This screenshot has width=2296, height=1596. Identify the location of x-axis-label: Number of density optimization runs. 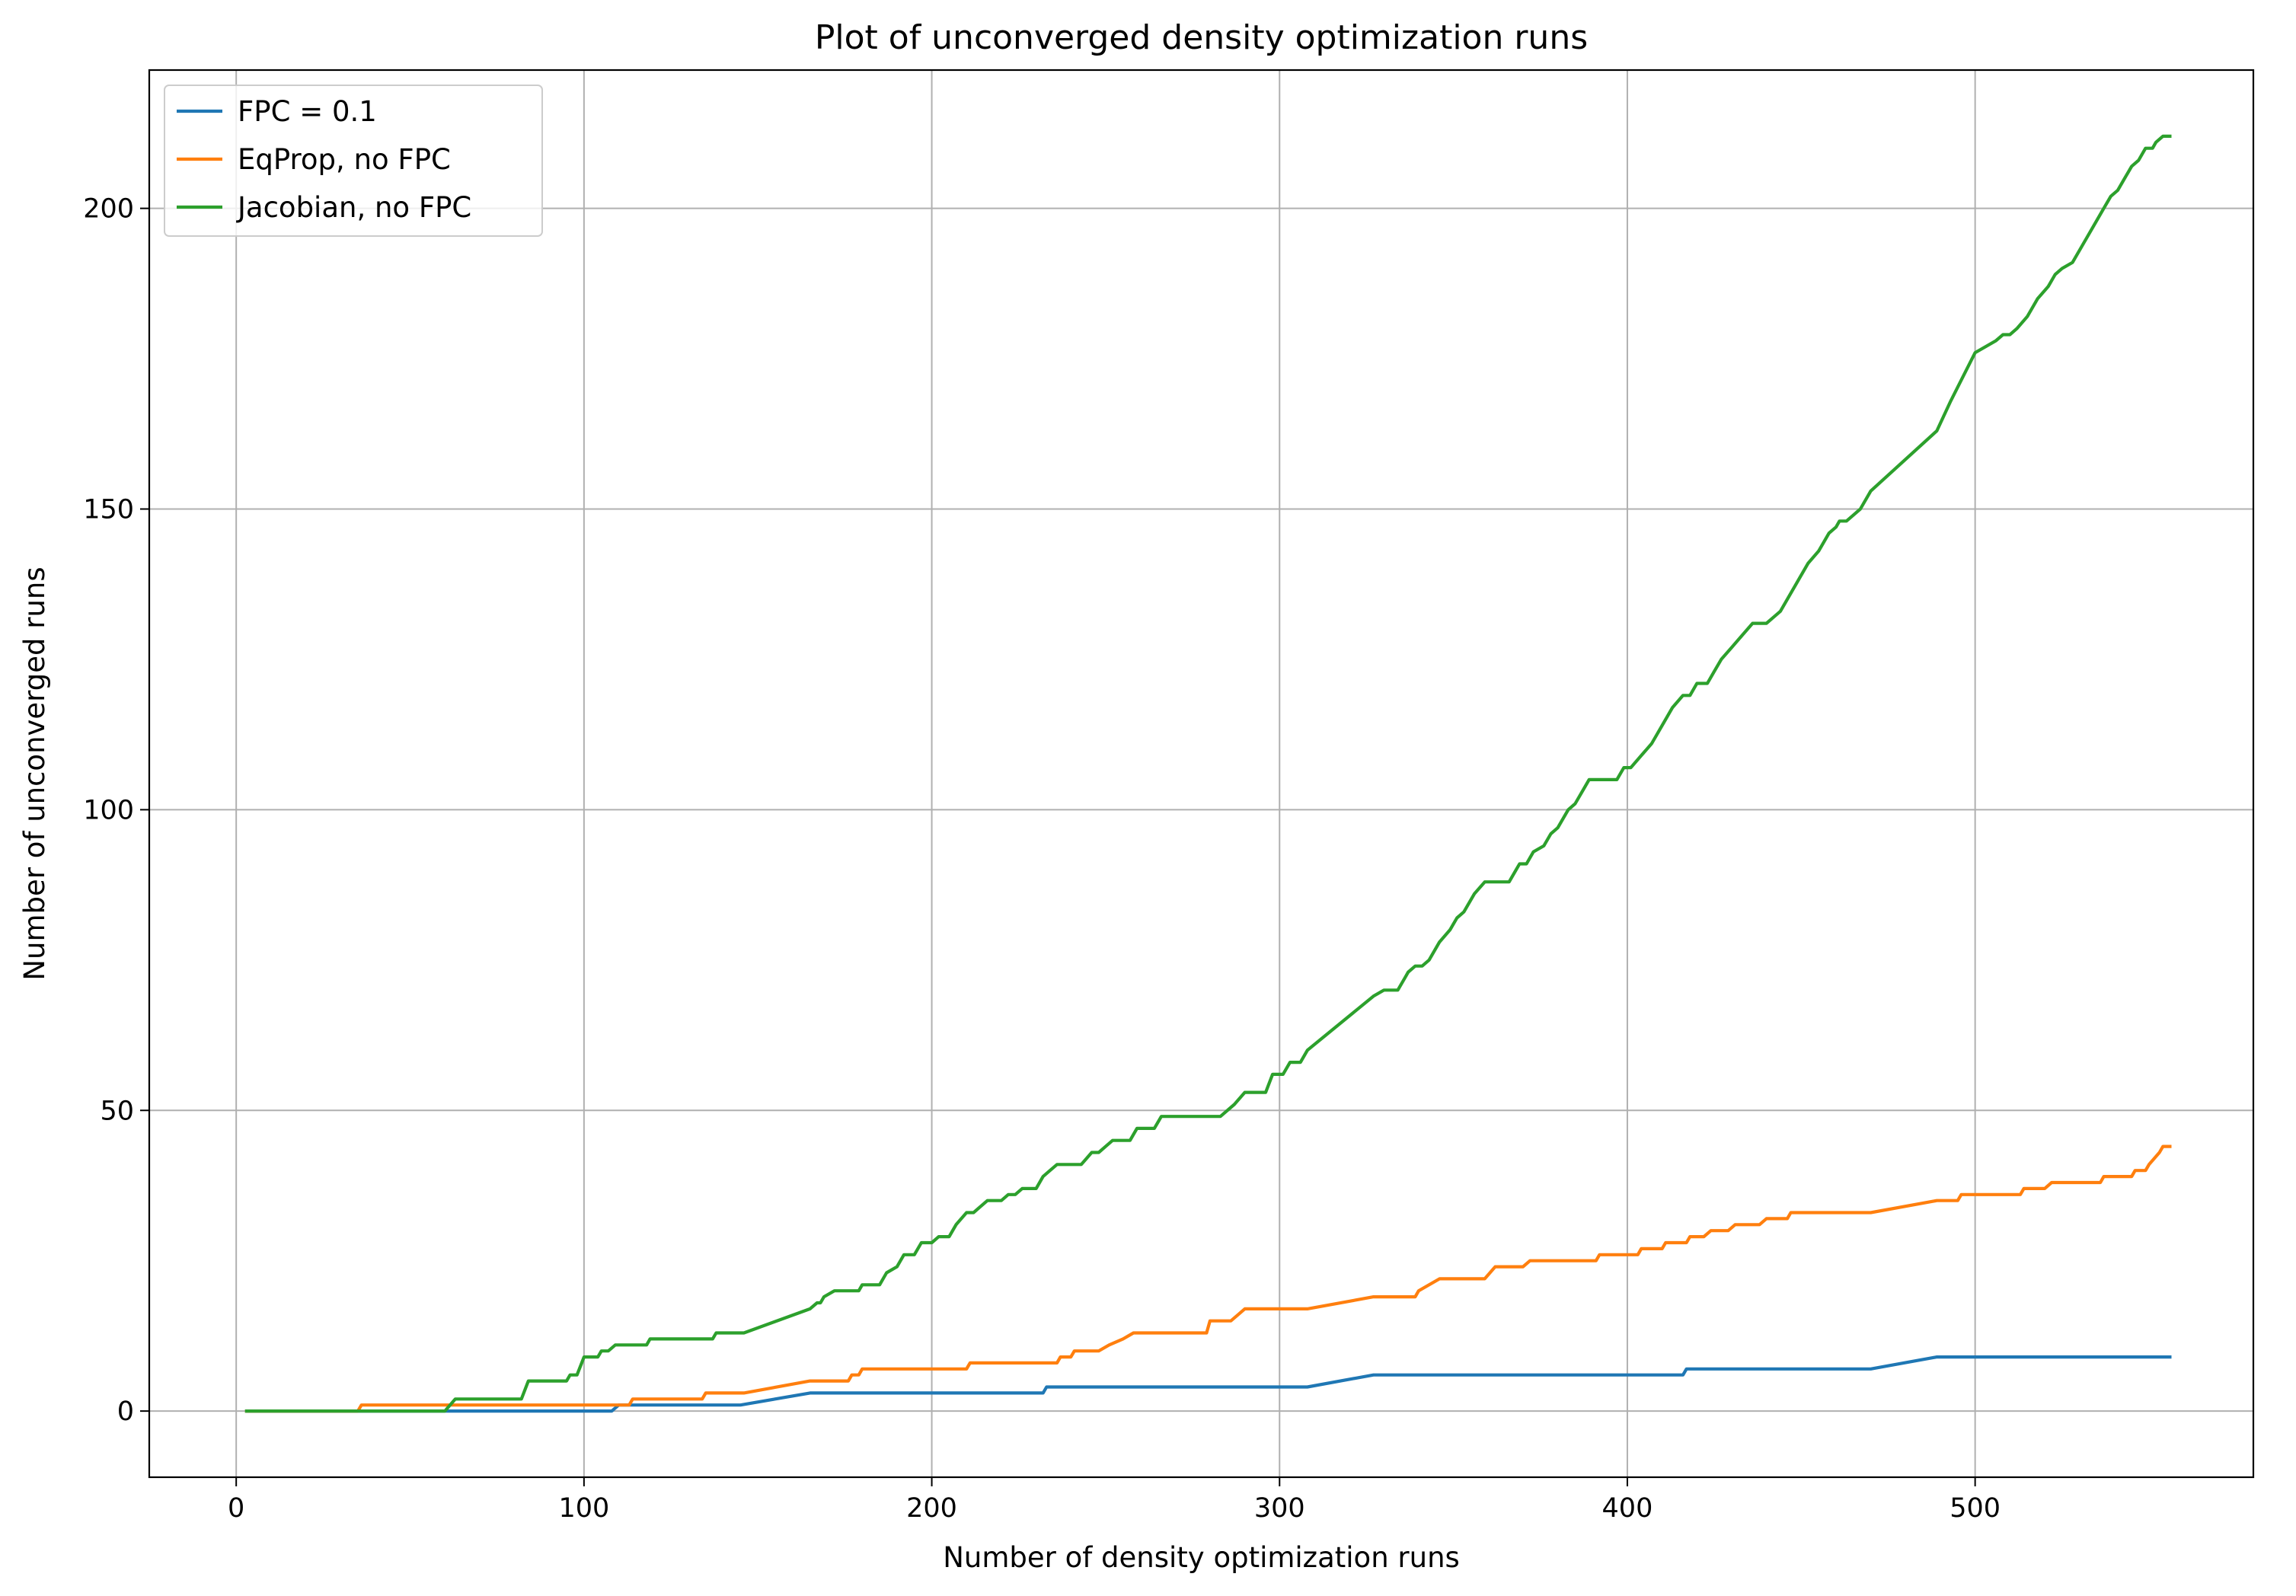
(1201, 1557).